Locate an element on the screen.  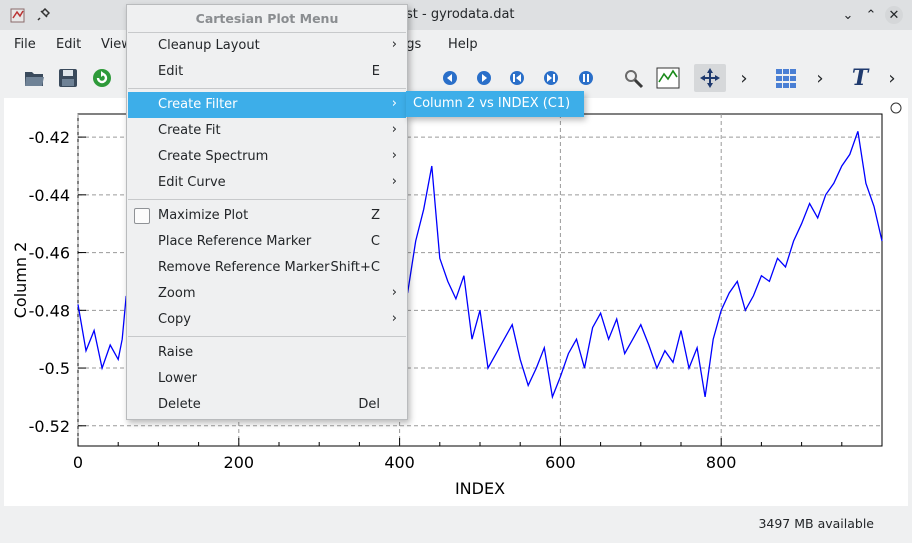
menu-item-lower: Lower is located at coordinates (177, 378).